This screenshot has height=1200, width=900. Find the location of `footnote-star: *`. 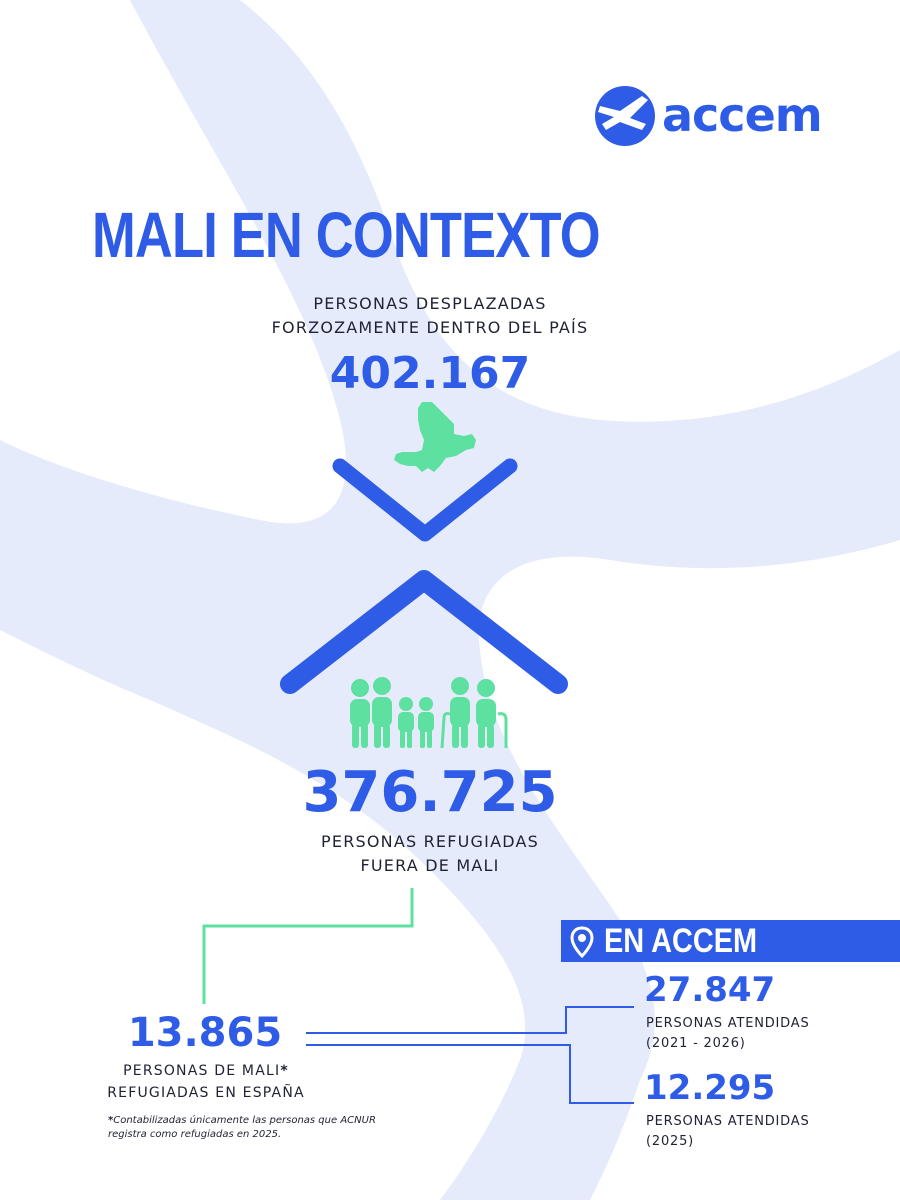

footnote-star: * is located at coordinates (111, 1120).